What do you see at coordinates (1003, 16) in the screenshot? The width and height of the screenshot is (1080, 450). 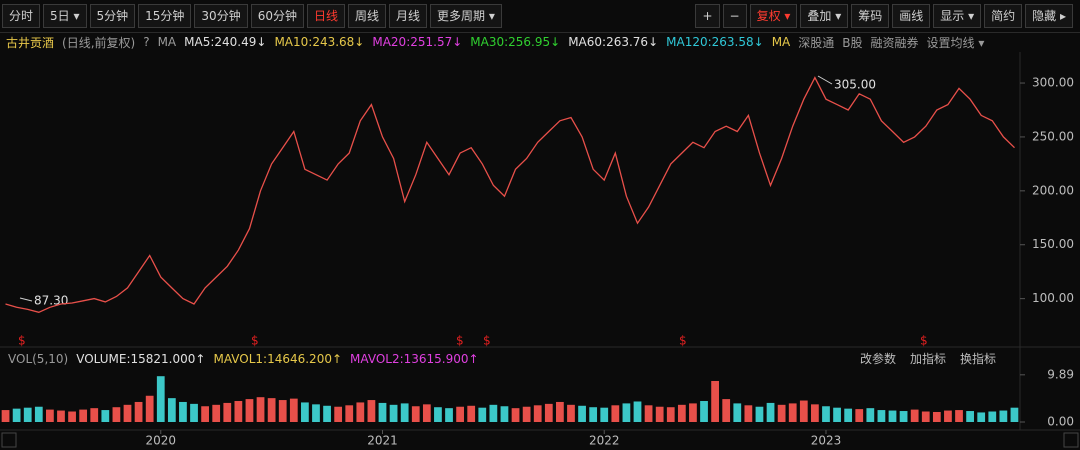 I see `tool-button: 简约` at bounding box center [1003, 16].